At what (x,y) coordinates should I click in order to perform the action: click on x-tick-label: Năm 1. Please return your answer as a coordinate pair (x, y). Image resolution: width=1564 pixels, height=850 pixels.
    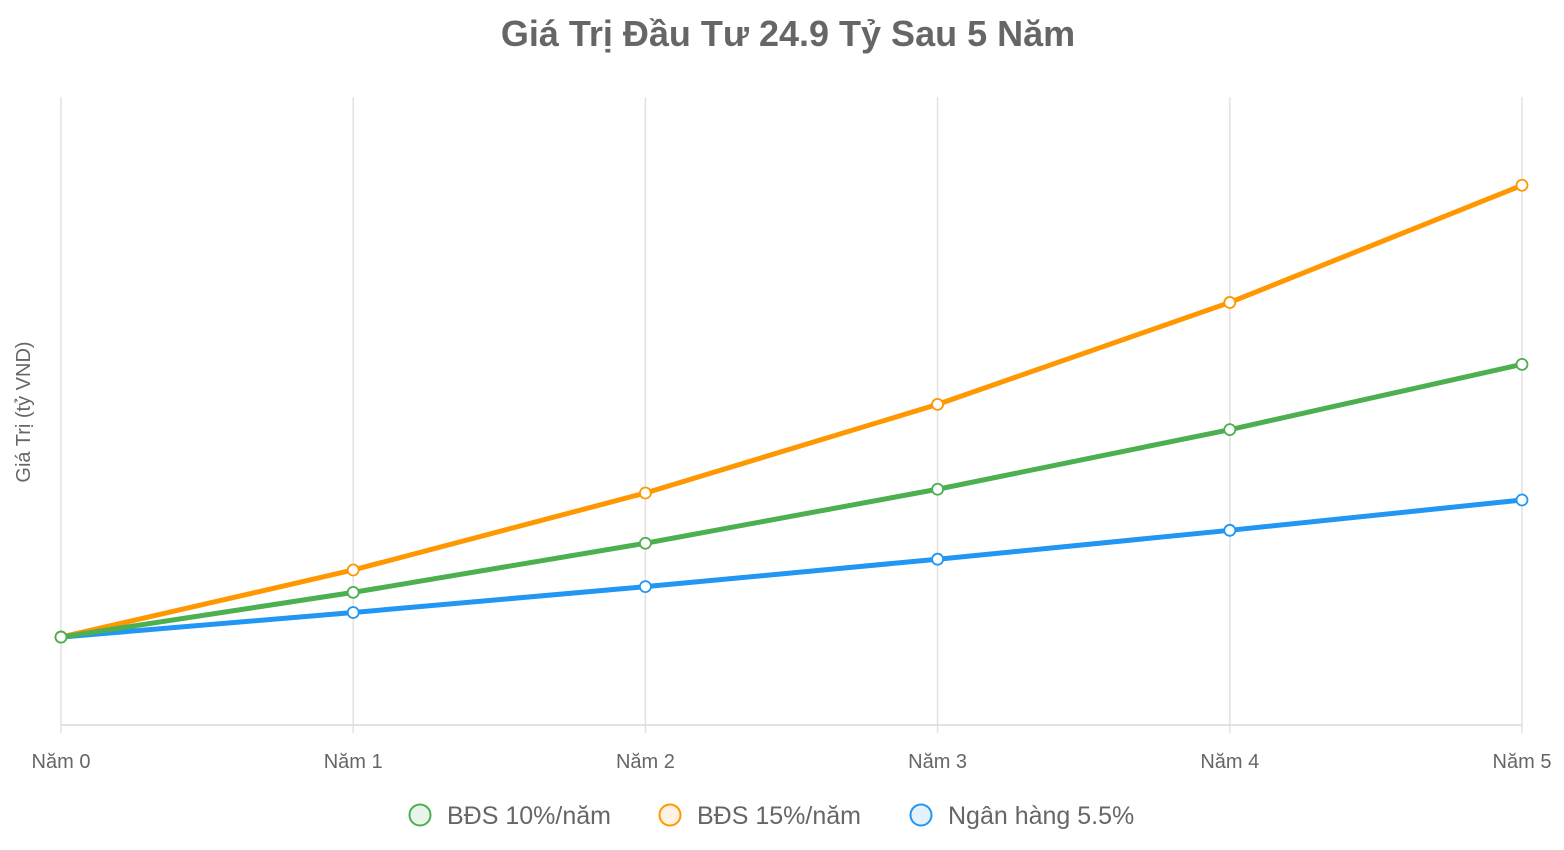
    Looking at the image, I should click on (353, 762).